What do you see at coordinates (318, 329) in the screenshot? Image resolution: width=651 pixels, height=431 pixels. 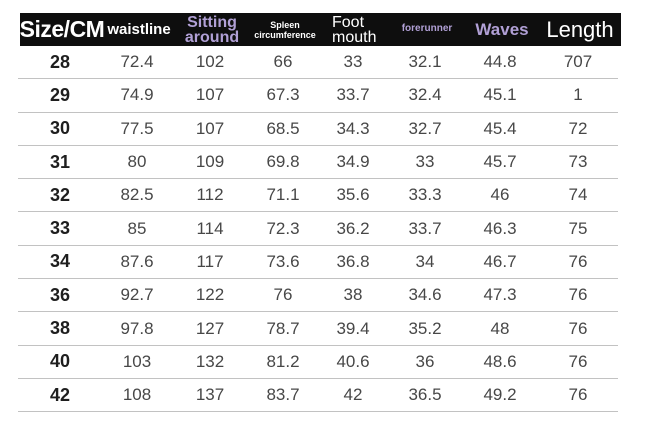 I see `table-row: 38 97.8 127 78.7 39.4 35.2 48 76` at bounding box center [318, 329].